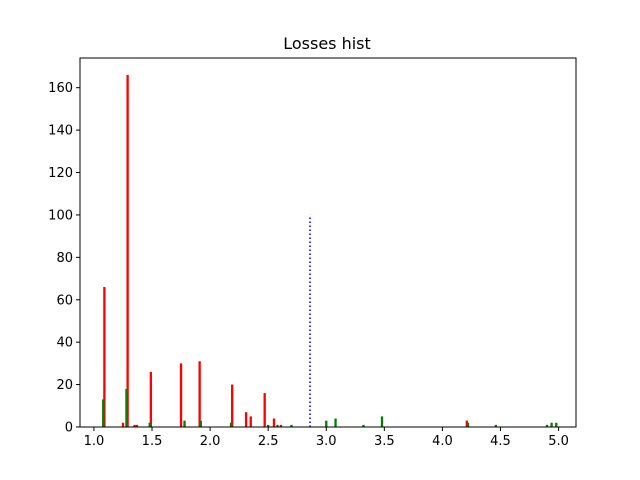 The height and width of the screenshot is (480, 640). What do you see at coordinates (442, 441) in the screenshot?
I see `x-tick-label: 4.0` at bounding box center [442, 441].